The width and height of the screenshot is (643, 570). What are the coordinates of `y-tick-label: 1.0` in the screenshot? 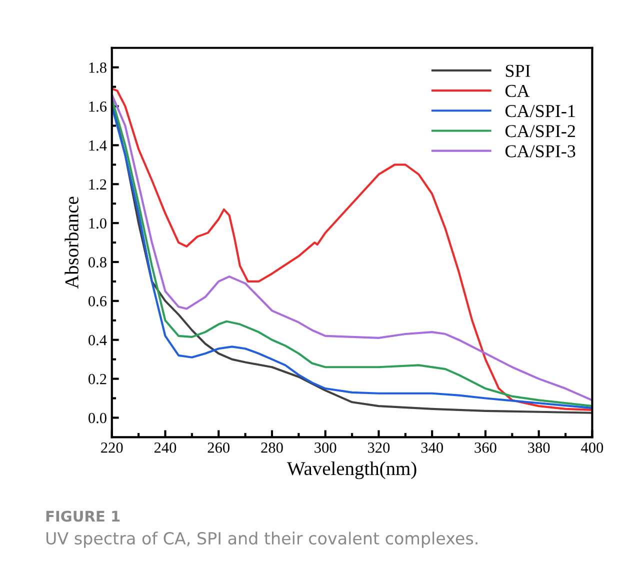 It's located at (97, 223).